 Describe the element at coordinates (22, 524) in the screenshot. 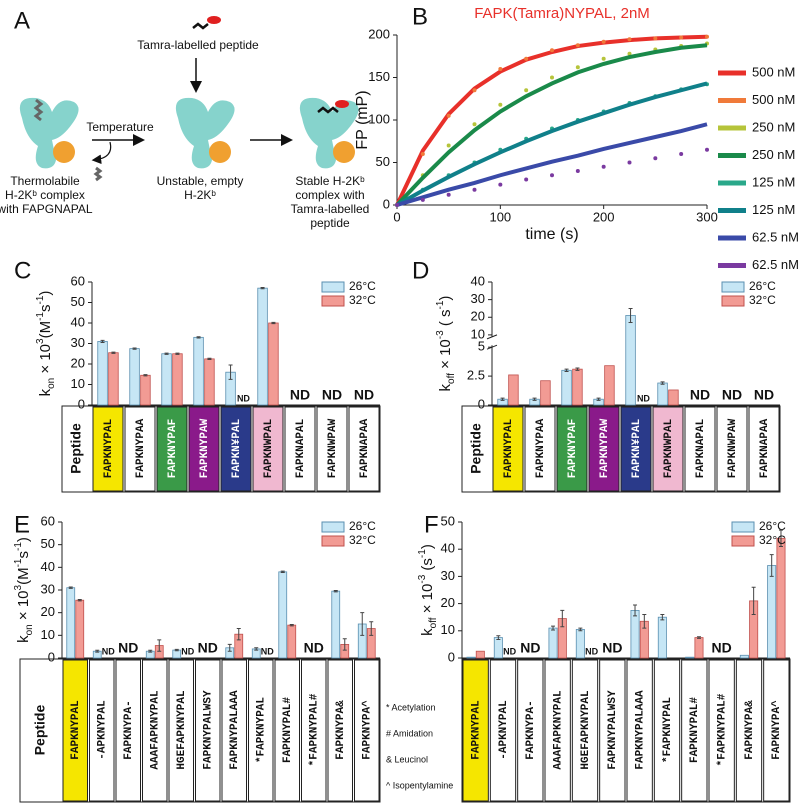

I see `panel-label: E` at that location.